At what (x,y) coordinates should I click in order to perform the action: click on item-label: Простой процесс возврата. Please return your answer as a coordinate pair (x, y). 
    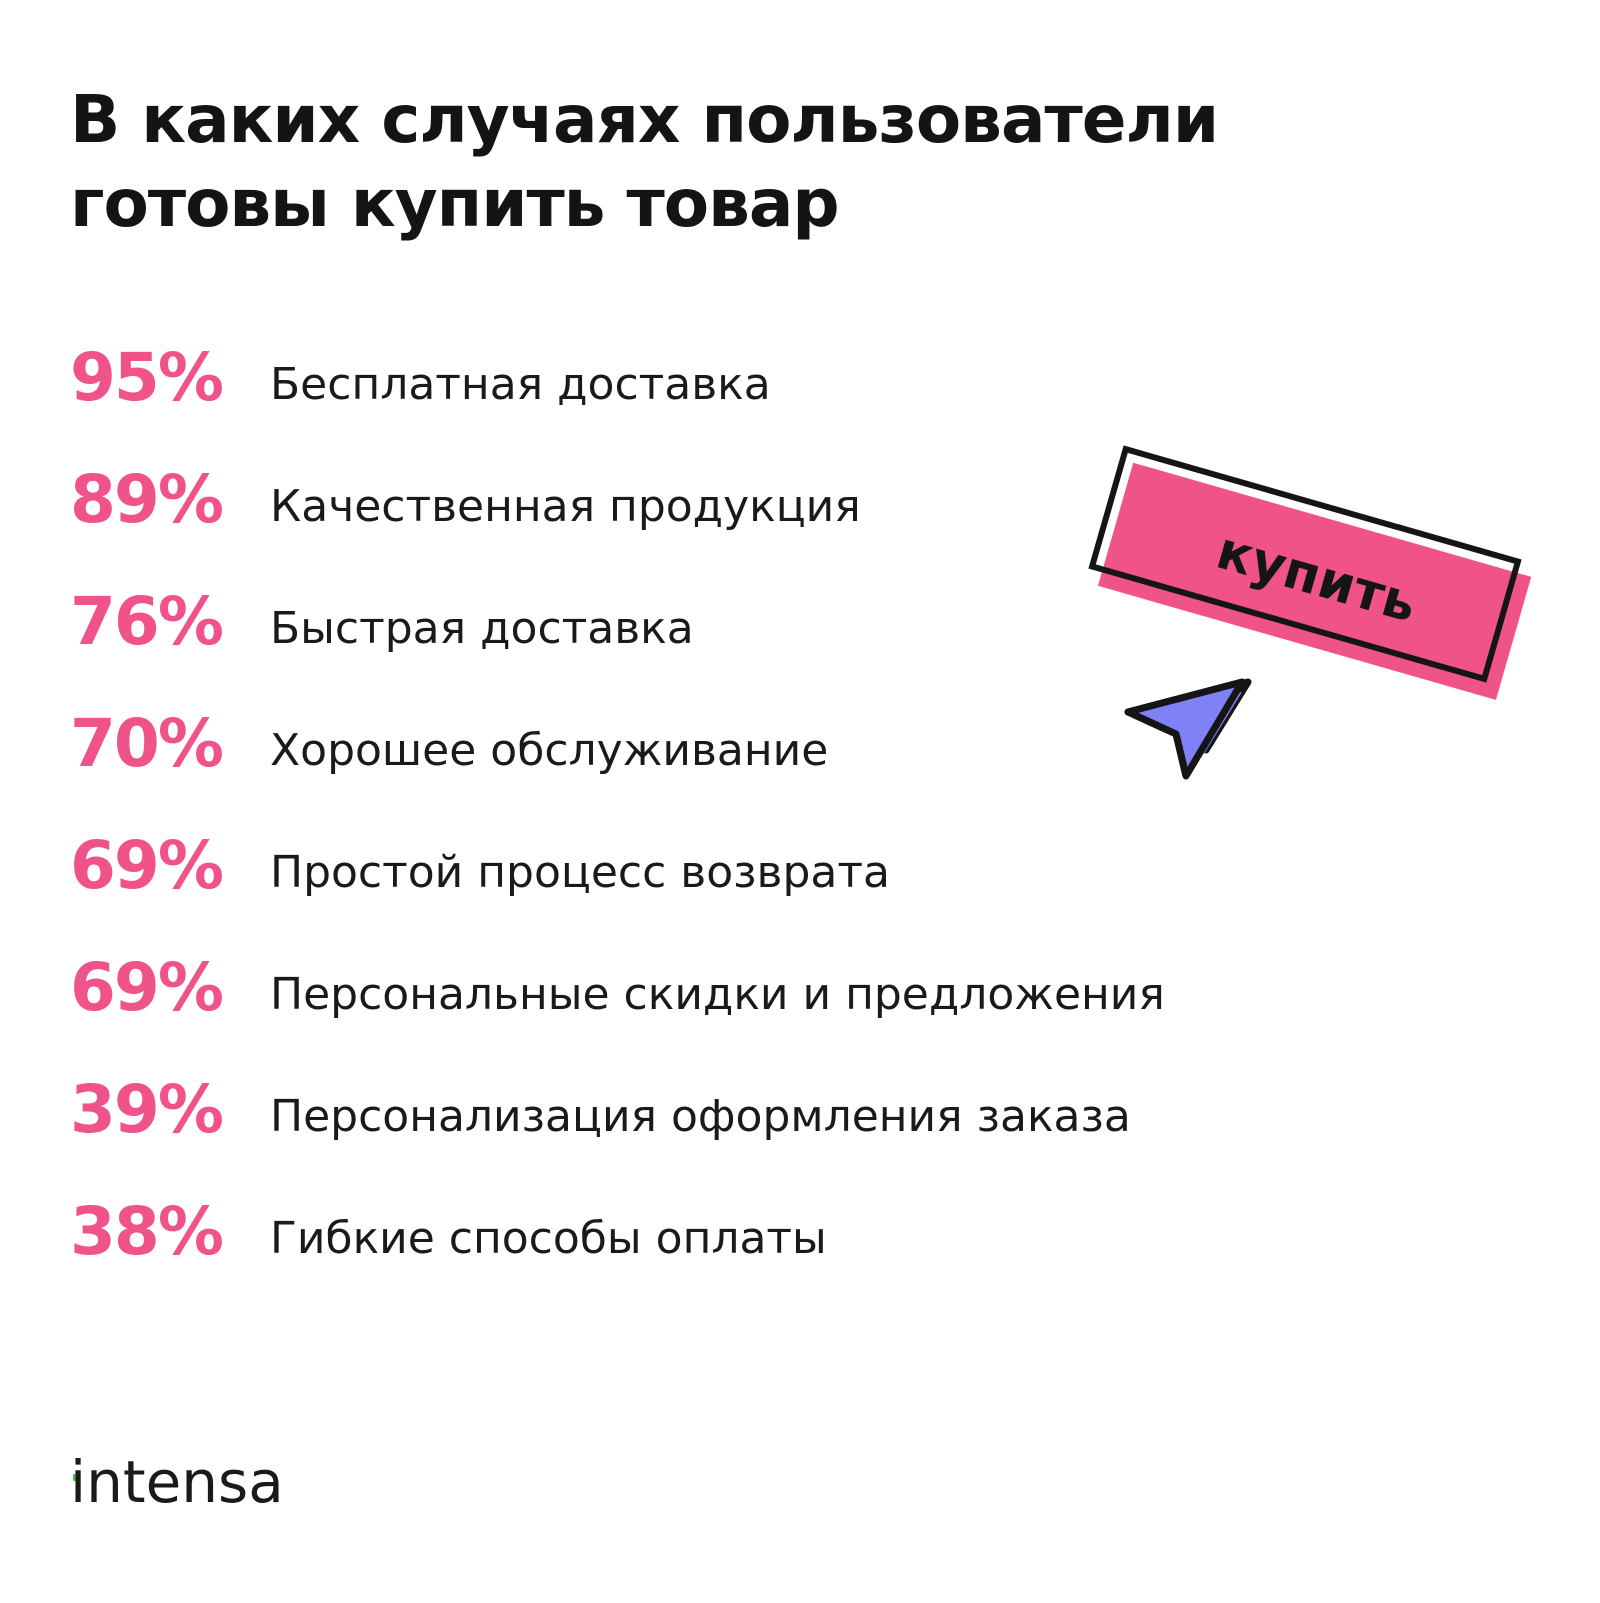
    Looking at the image, I should click on (580, 872).